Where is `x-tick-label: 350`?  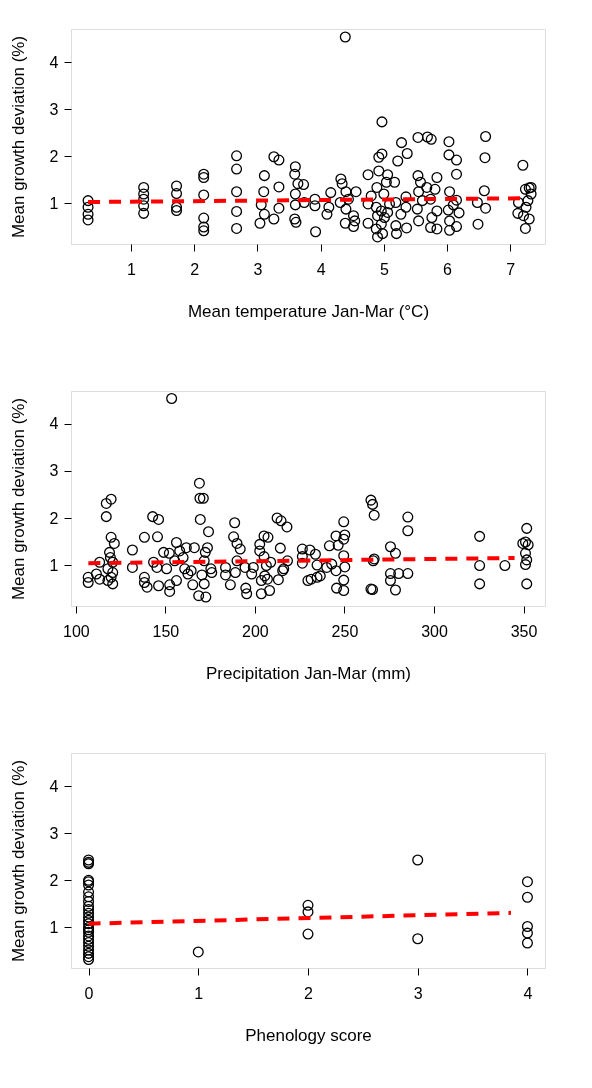
x-tick-label: 350 is located at coordinates (524, 631).